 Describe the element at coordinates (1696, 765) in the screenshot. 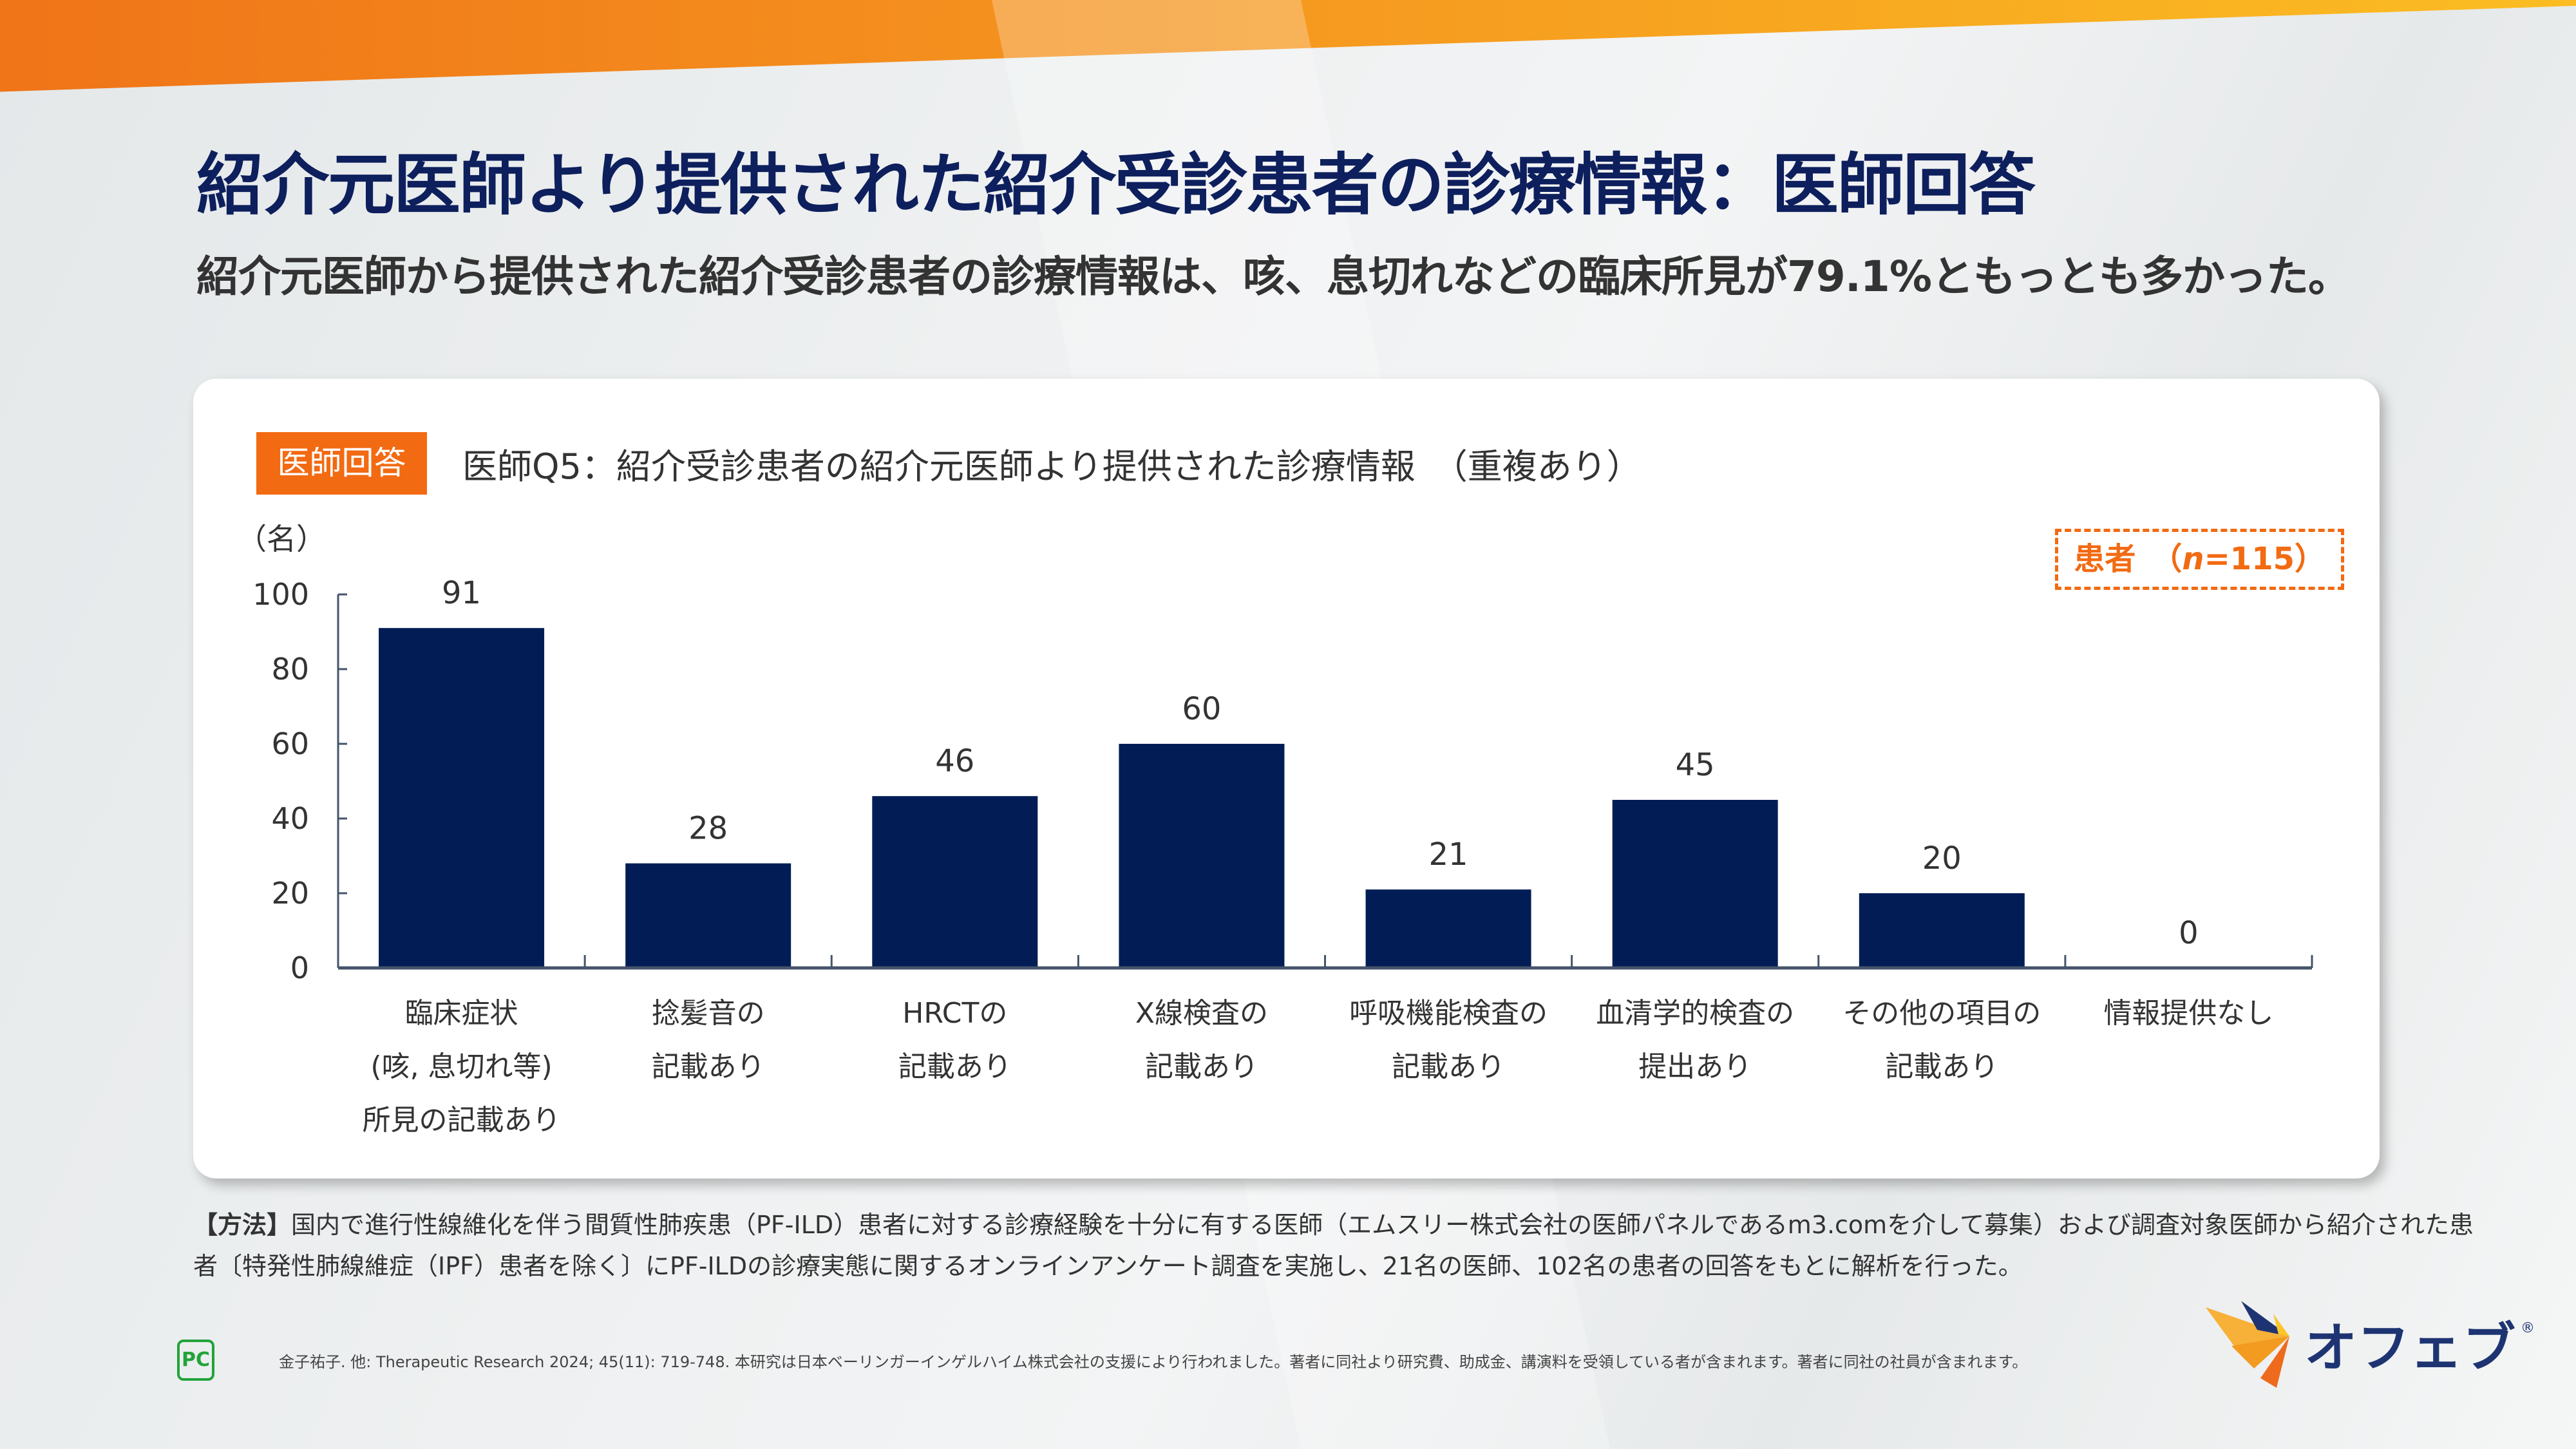

I see `data-label: 45` at that location.